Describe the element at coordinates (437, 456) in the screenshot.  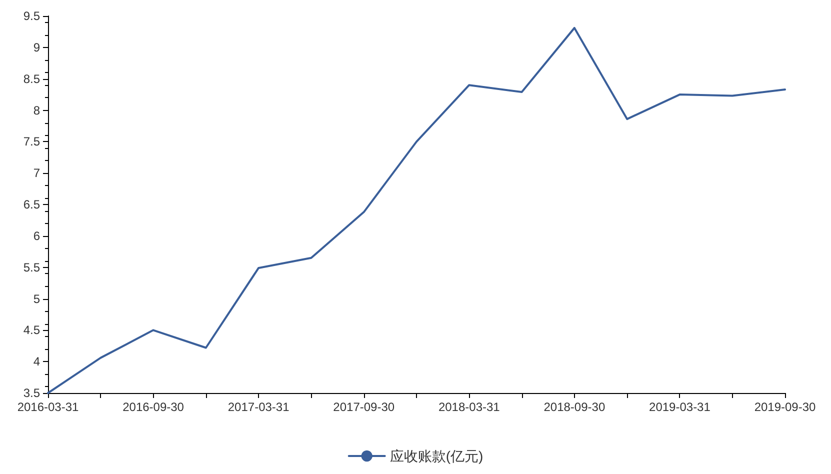
I see `legend-label: 应收账款(亿元)` at that location.